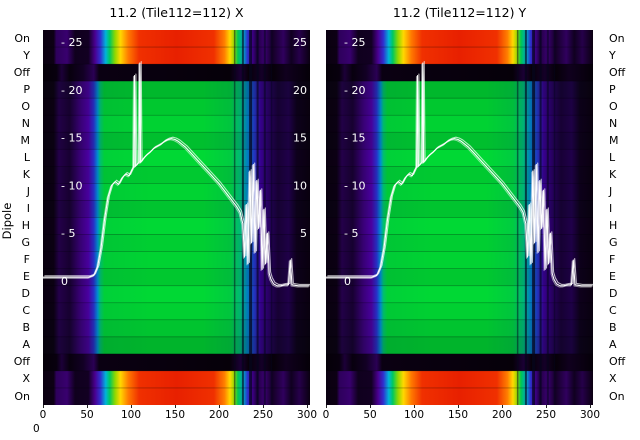 The image size is (640, 440). I want to click on row-label-right: A, so click(613, 345).